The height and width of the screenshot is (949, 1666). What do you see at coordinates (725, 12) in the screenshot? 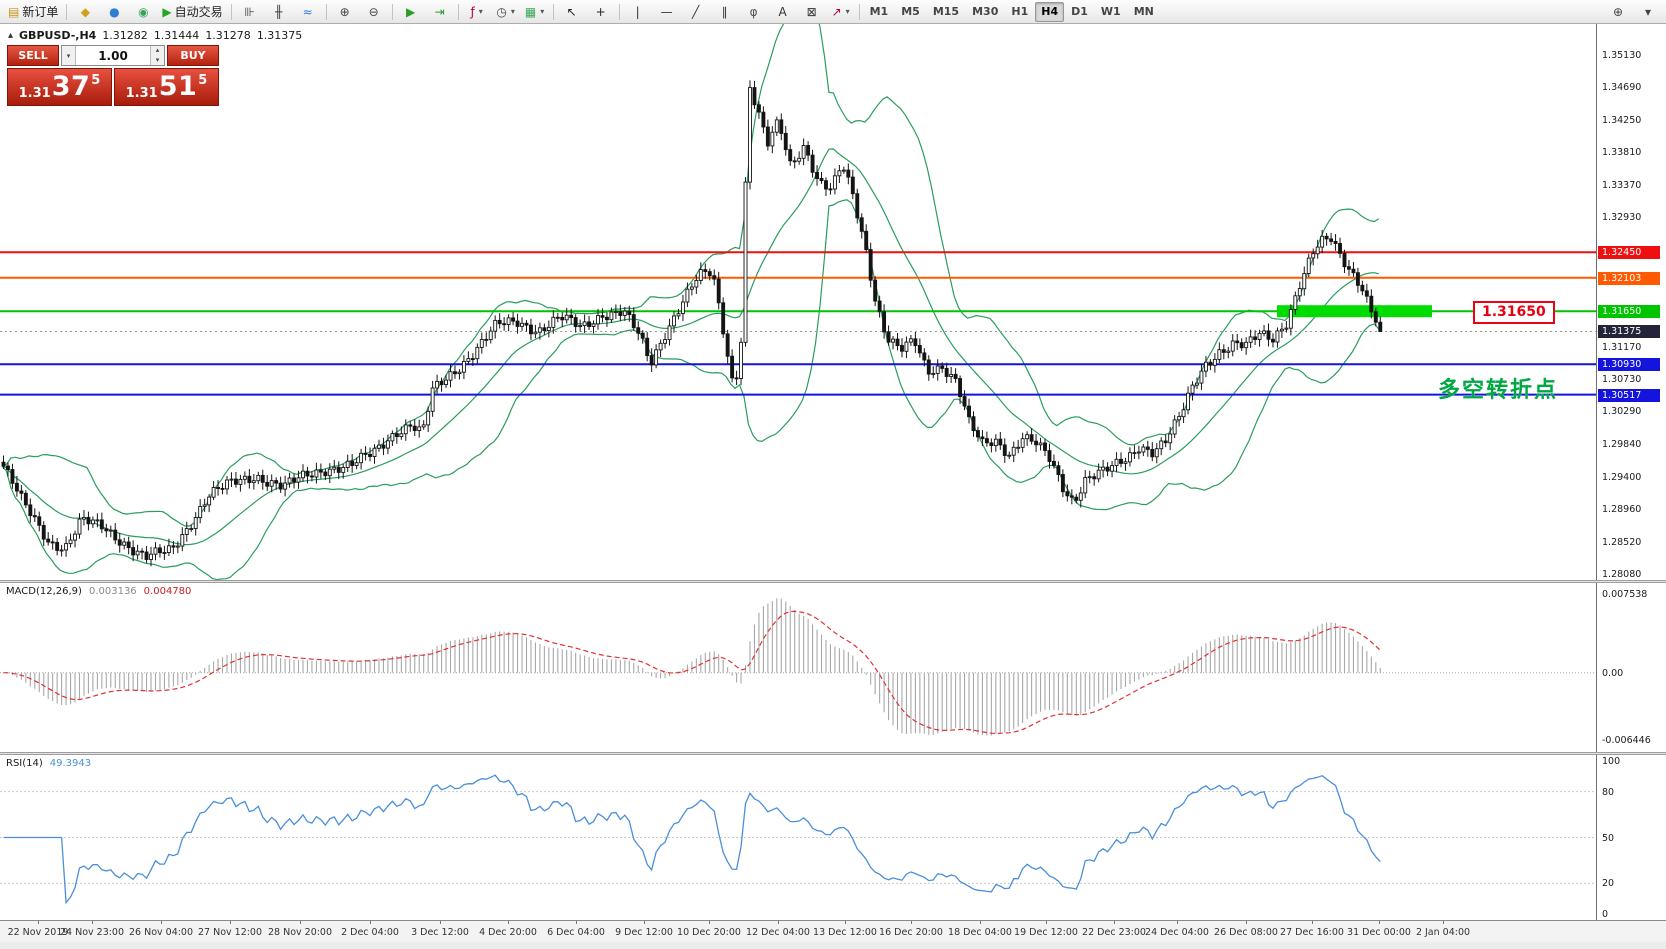
I see `channel-button: ∥` at bounding box center [725, 12].